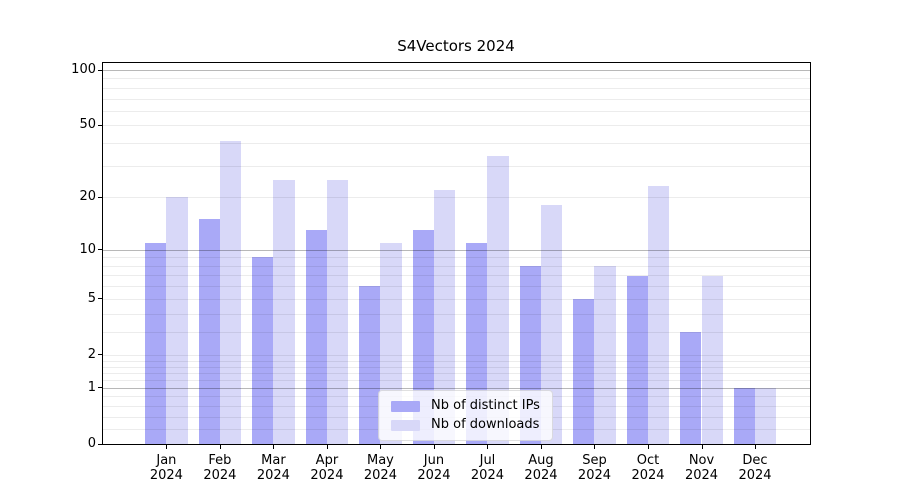 The width and height of the screenshot is (900, 500). Describe the element at coordinates (316, 337) in the screenshot. I see `bar-distinct-ips-apr` at that location.